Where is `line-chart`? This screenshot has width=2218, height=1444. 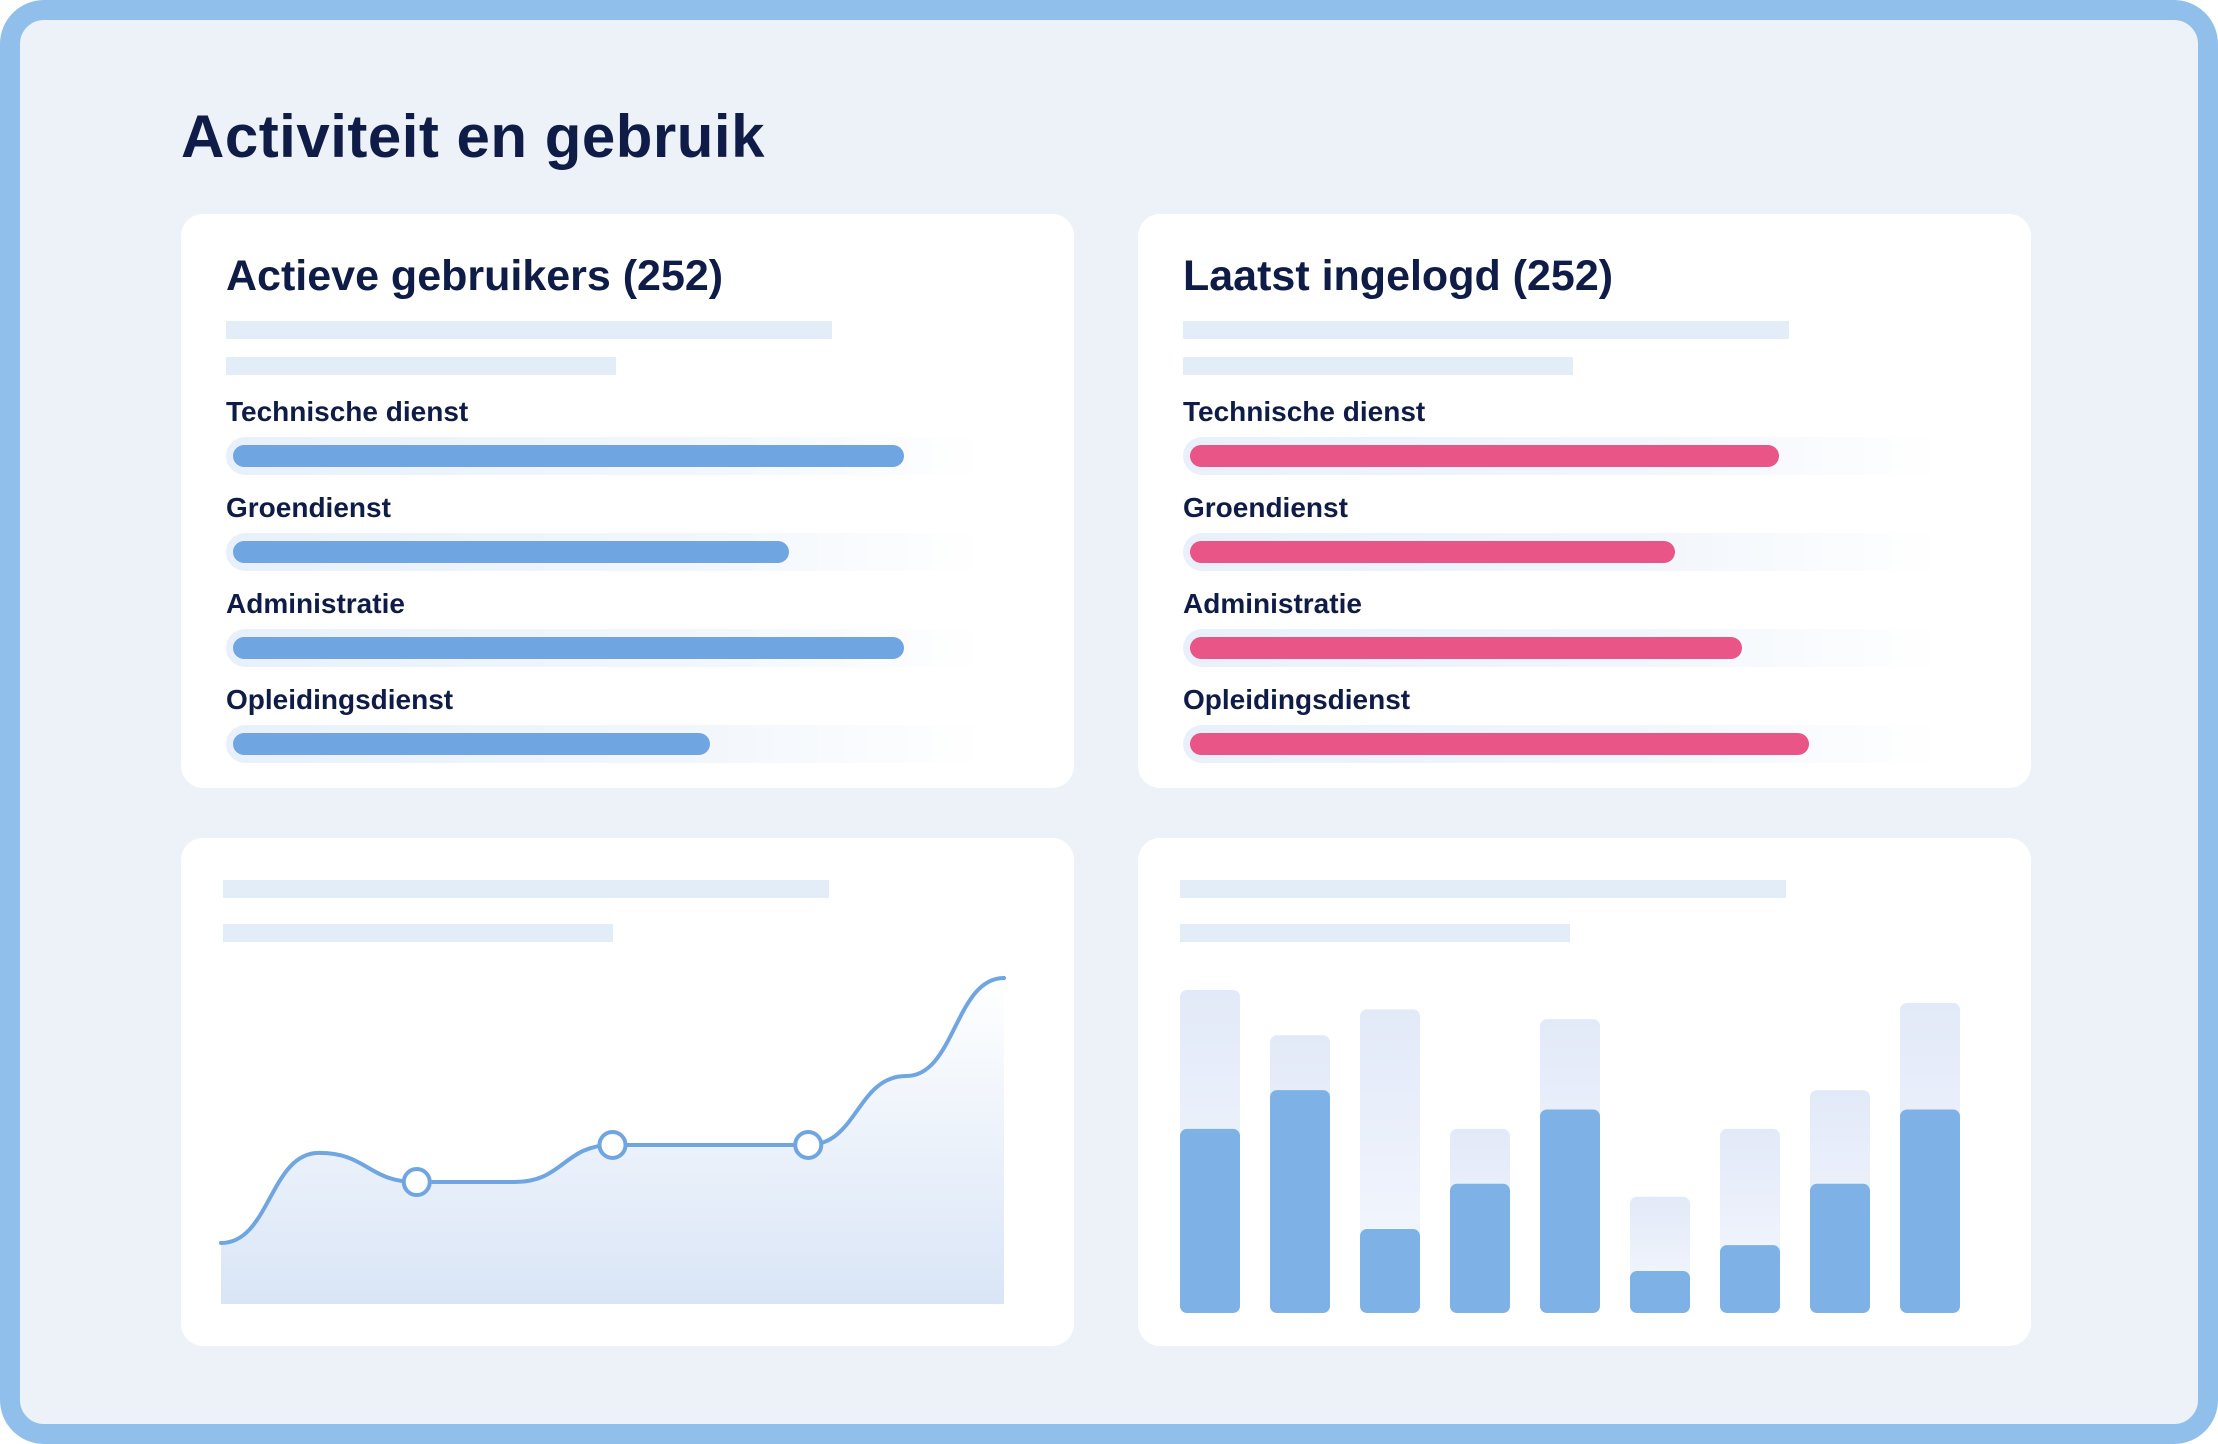
line-chart is located at coordinates (612, 1140).